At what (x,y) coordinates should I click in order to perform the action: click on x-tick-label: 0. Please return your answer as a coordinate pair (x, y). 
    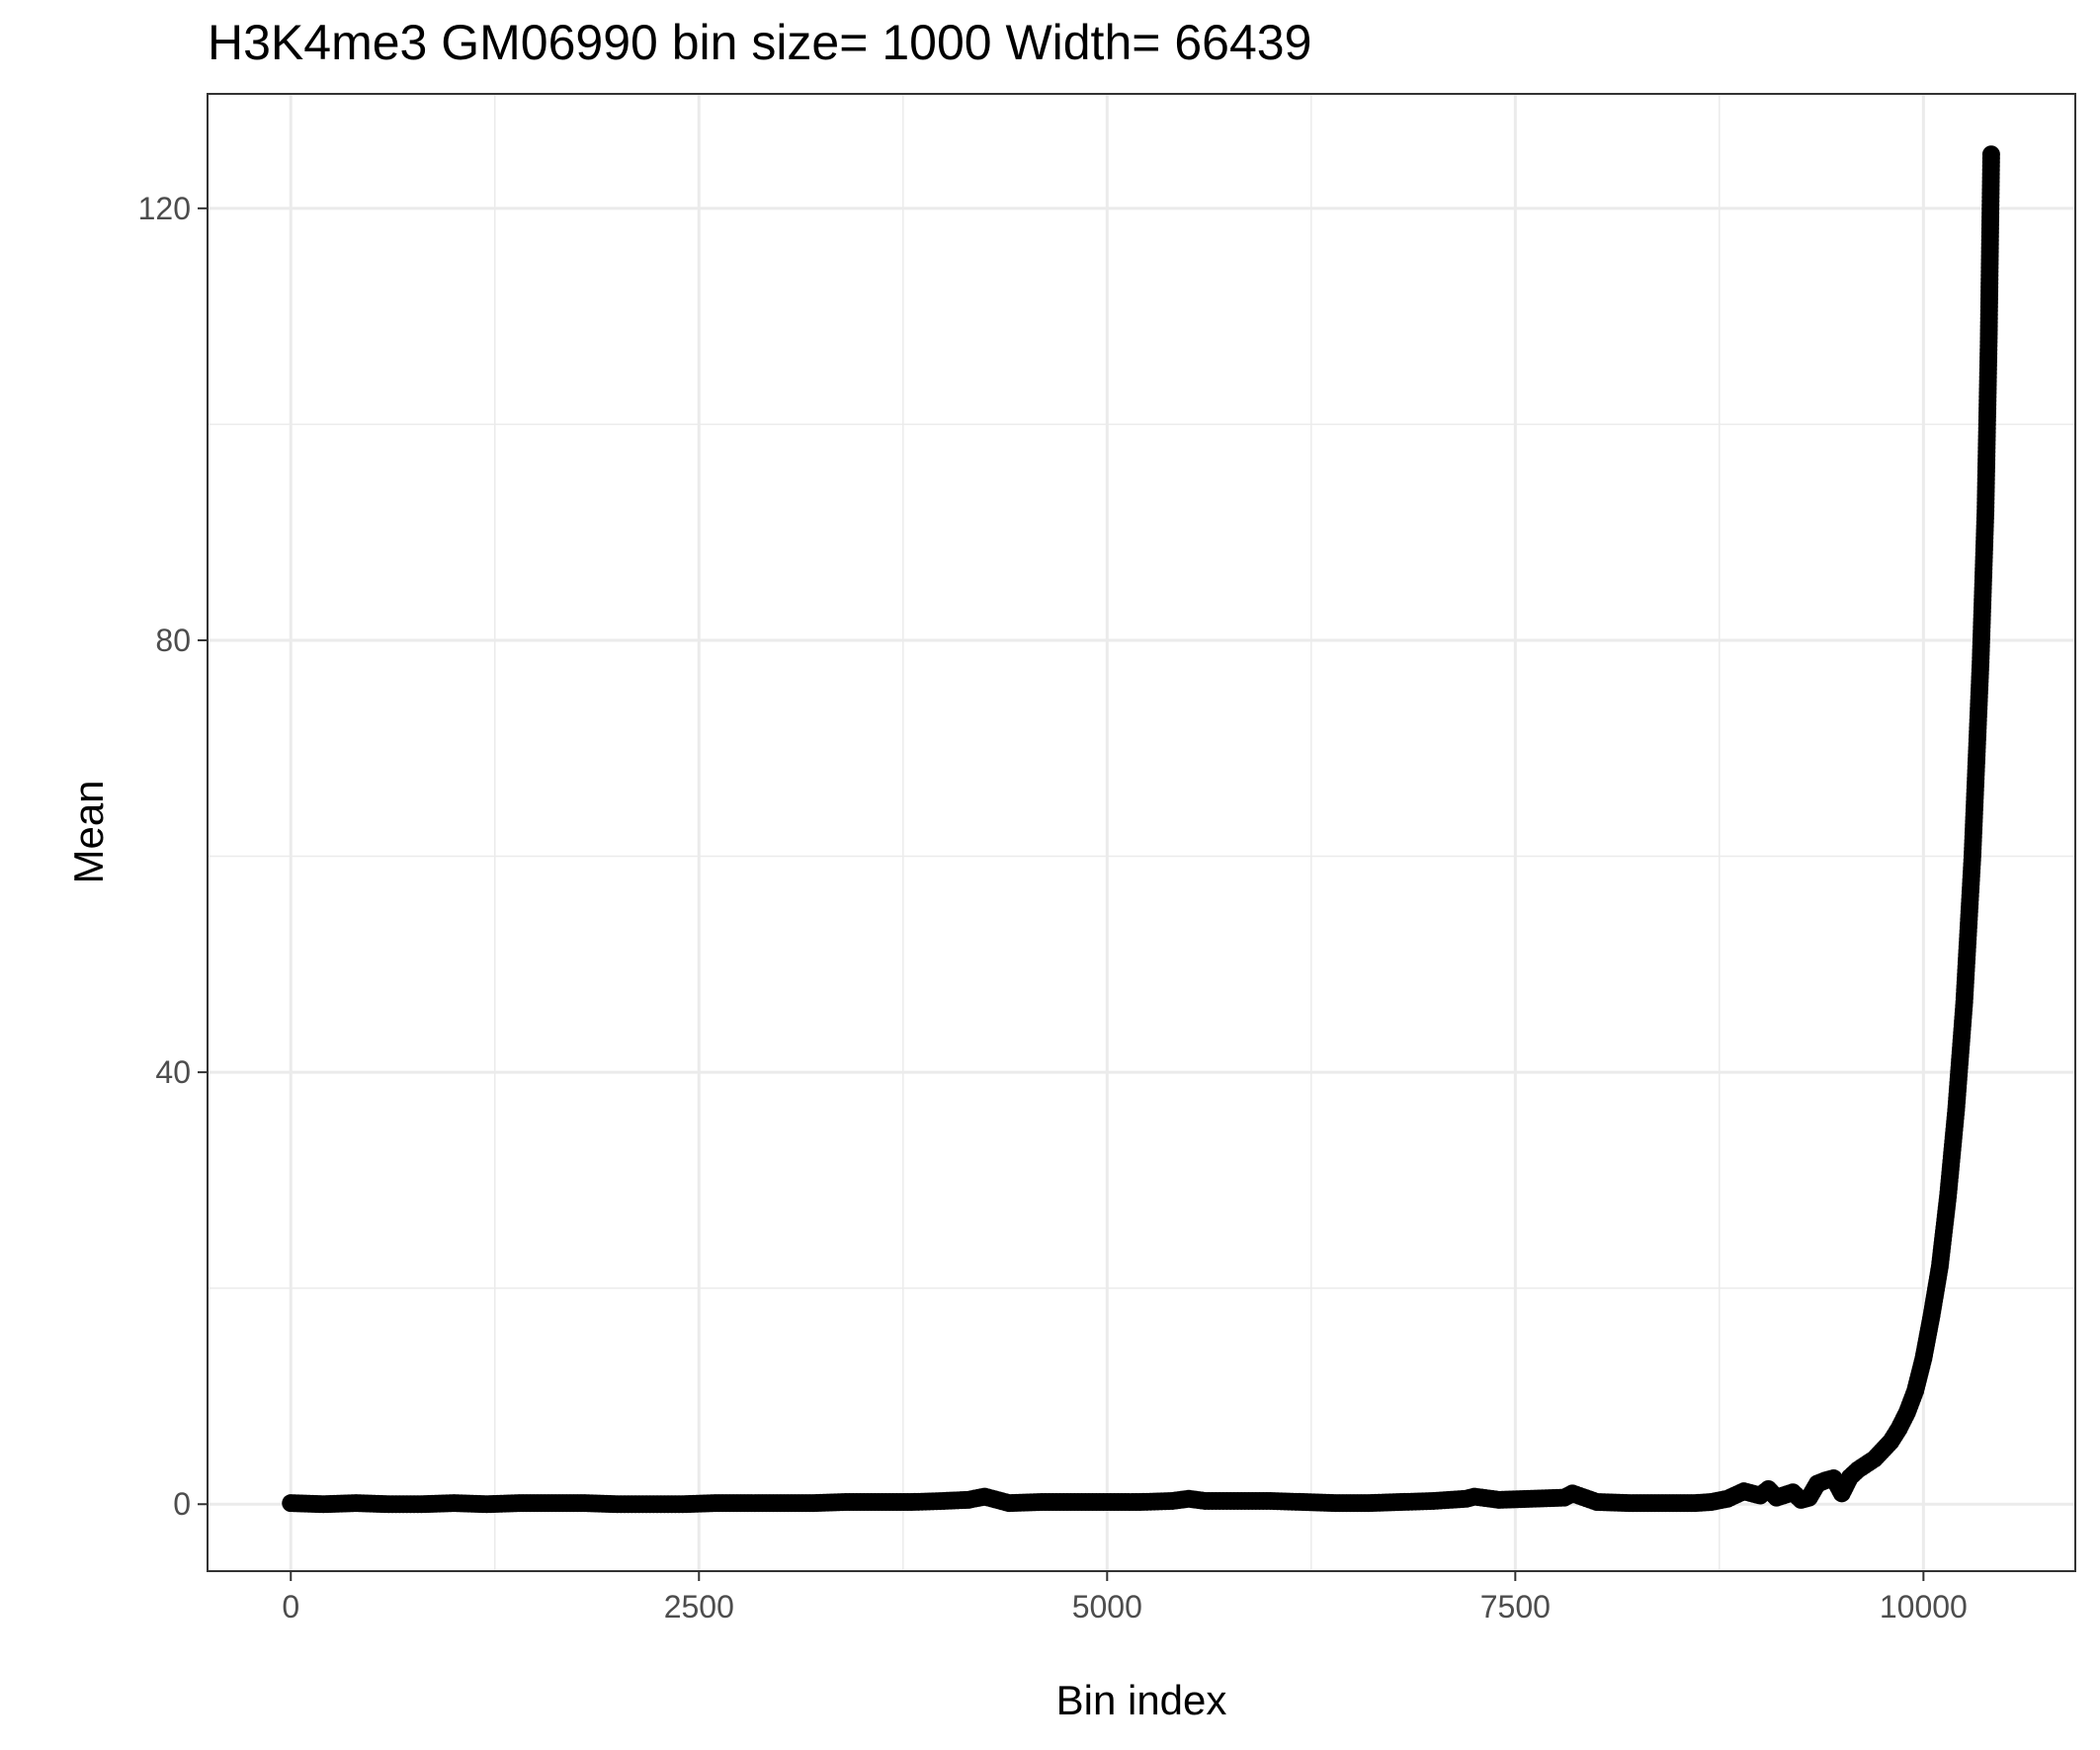
    Looking at the image, I should click on (290, 1607).